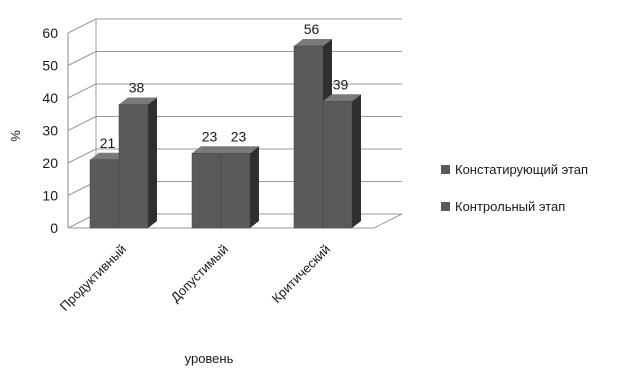 The height and width of the screenshot is (370, 636). I want to click on legend-label-series-2: Контрольный этап, so click(510, 206).